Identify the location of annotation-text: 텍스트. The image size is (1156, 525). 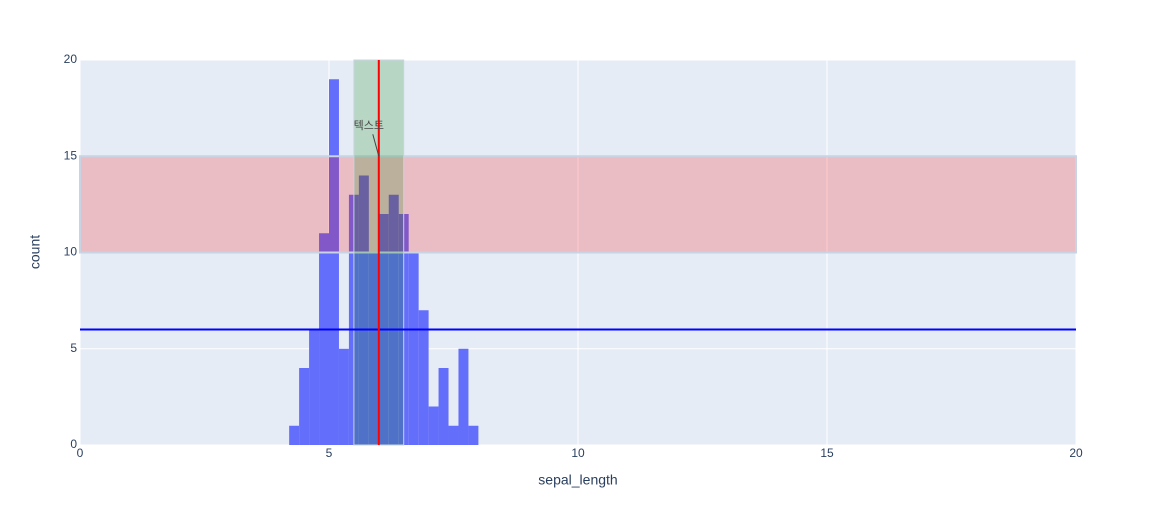
(369, 125).